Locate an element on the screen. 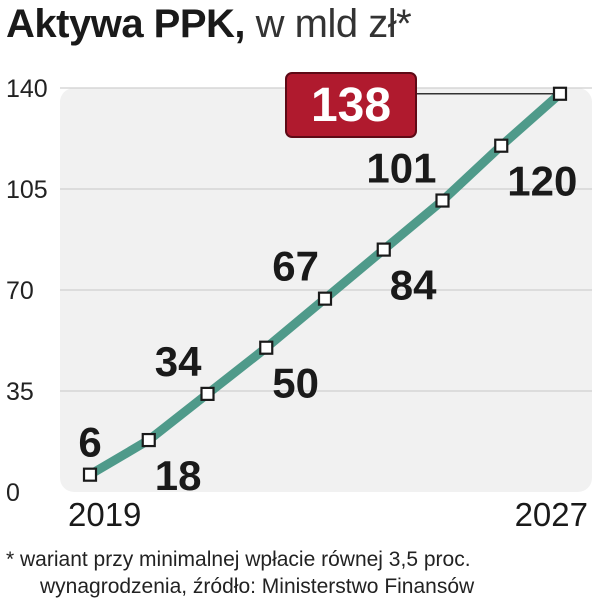 Image resolution: width=610 pixels, height=608 pixels. y-tick-label-70: 70 is located at coordinates (20, 291).